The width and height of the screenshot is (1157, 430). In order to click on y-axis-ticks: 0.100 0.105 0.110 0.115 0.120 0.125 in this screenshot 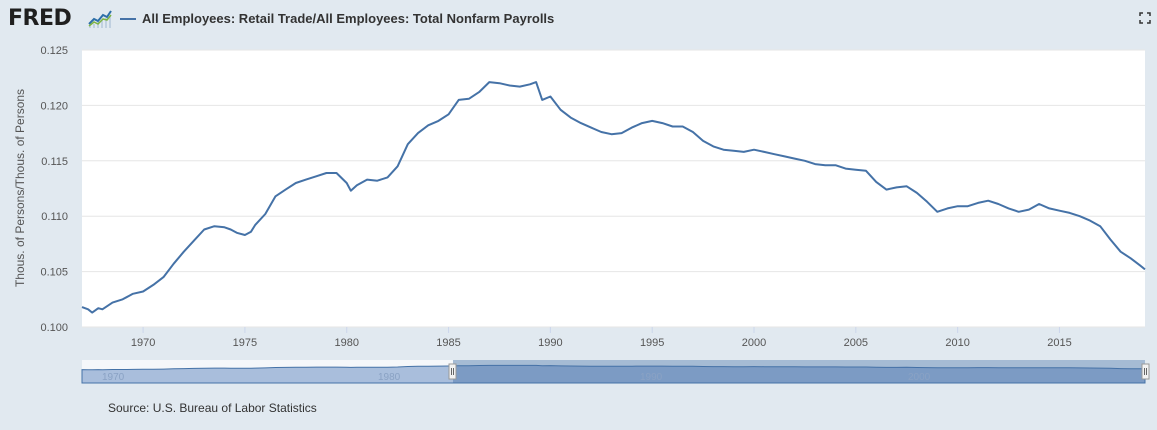, I will do `click(54, 189)`.